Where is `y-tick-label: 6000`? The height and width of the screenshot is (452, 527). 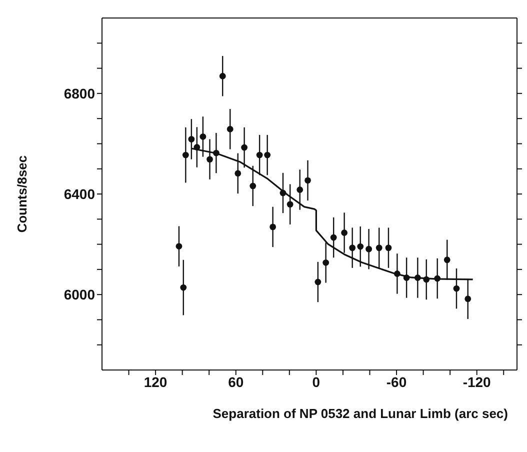 y-tick-label: 6000 is located at coordinates (80, 294).